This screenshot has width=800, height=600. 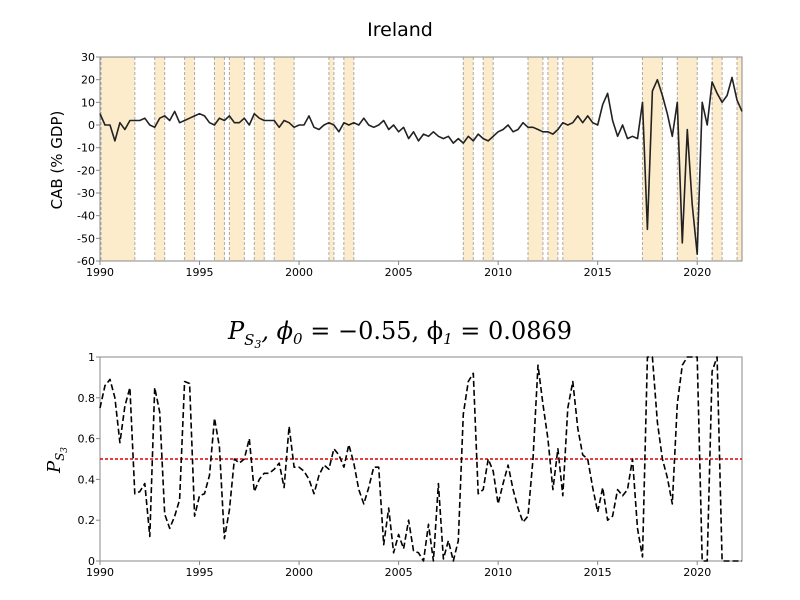 I want to click on title-phi1-value: = 0.0869, so click(x=512, y=331).